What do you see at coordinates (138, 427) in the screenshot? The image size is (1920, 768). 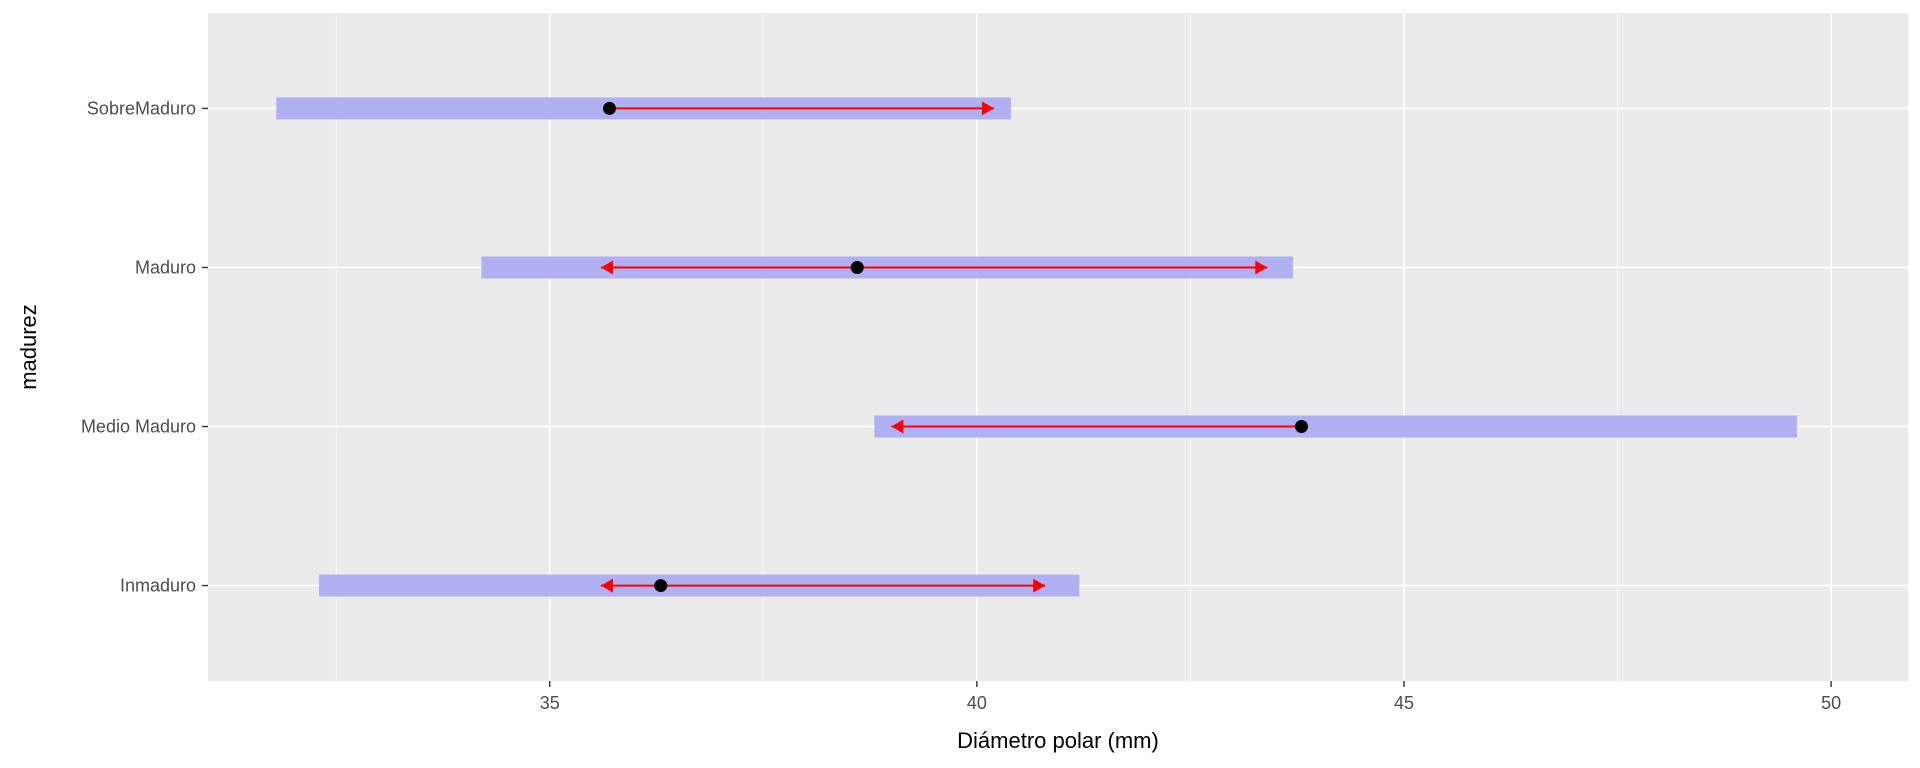 I see `y-tick-label: Medio Maduro` at bounding box center [138, 427].